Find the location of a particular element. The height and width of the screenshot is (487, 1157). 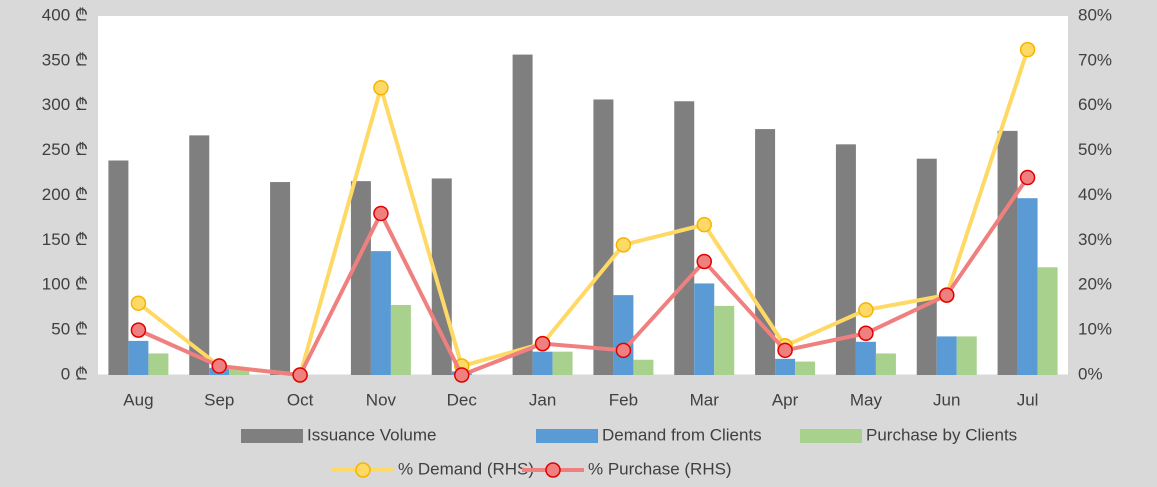

y-tick-label: 150 ₾ is located at coordinates (65, 239).